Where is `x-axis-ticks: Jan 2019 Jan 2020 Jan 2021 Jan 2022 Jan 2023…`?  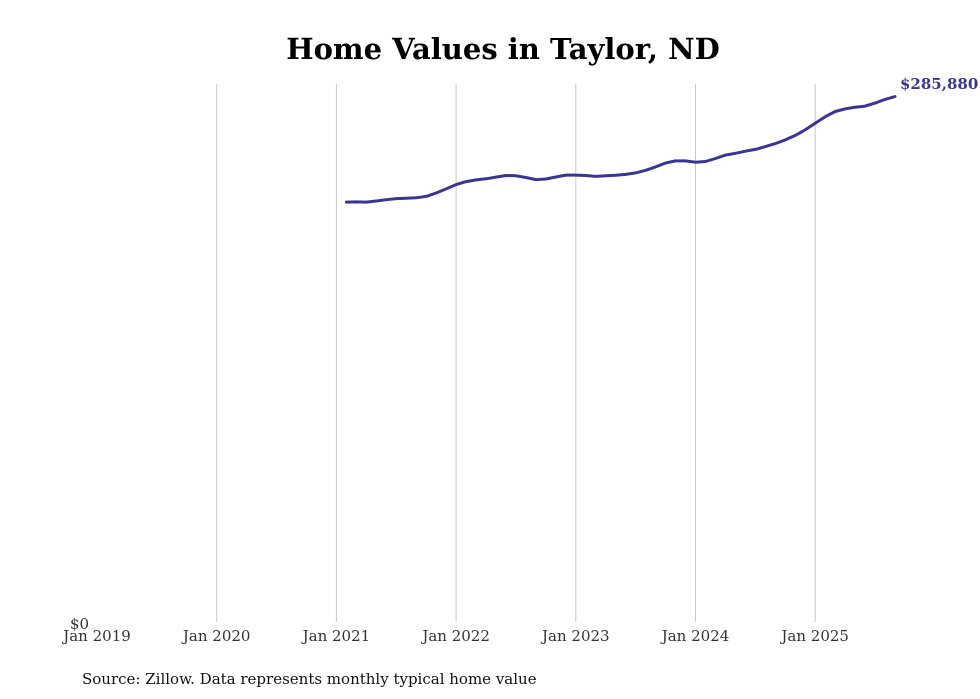
x-axis-ticks: Jan 2019 Jan 2020 Jan 2021 Jan 2022 Jan 2023… is located at coordinates (455, 636).